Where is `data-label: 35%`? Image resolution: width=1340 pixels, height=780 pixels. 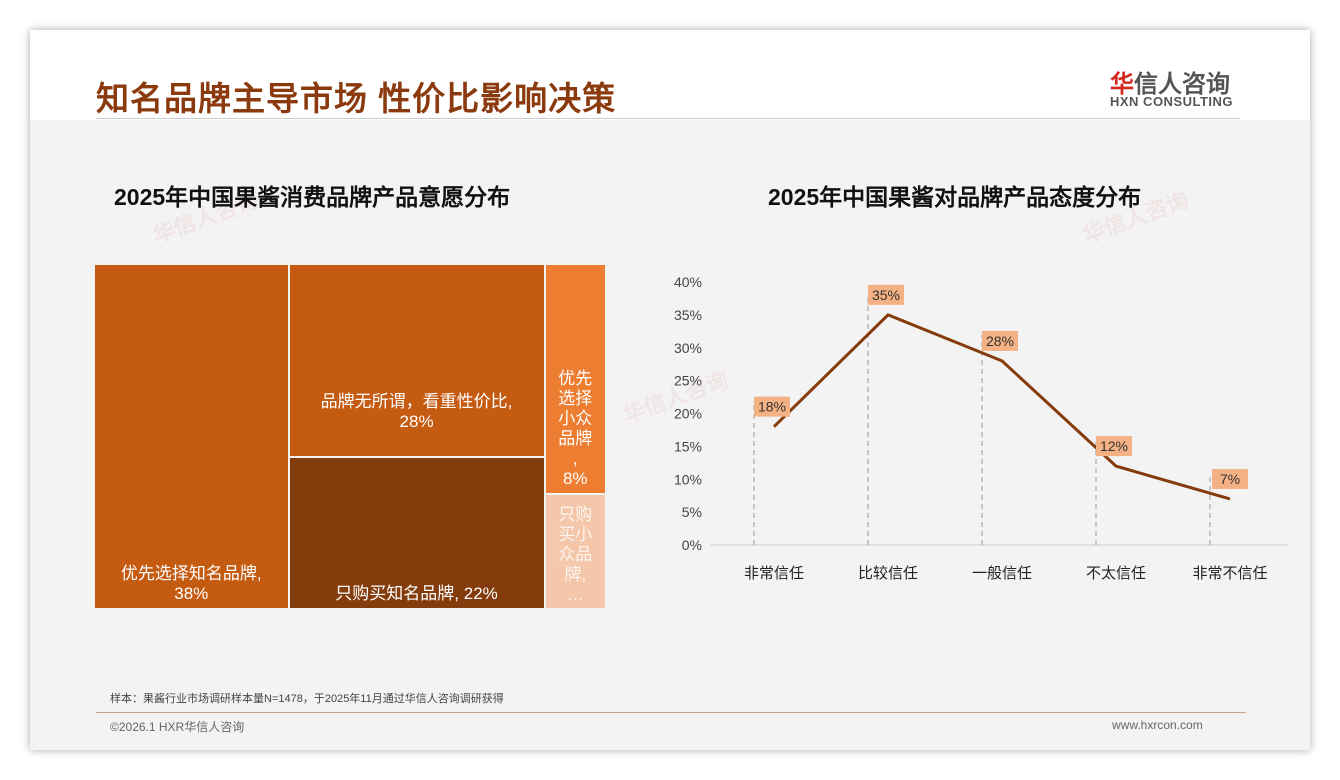
data-label: 35% is located at coordinates (886, 295).